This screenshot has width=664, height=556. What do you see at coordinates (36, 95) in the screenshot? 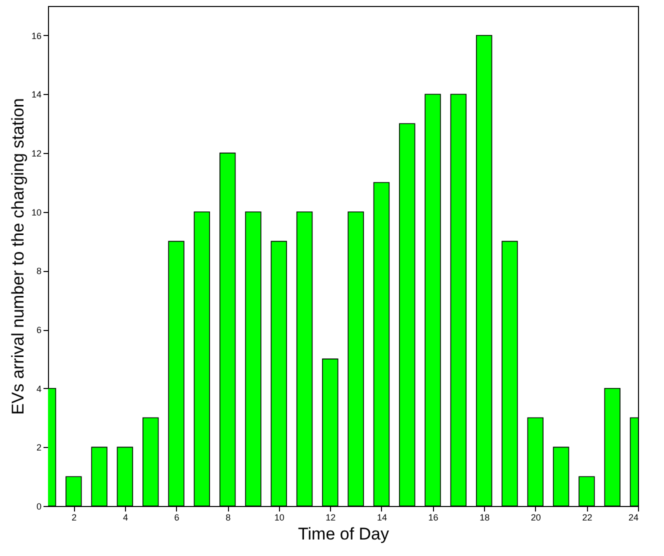
I see `y-tick-label: 14` at bounding box center [36, 95].